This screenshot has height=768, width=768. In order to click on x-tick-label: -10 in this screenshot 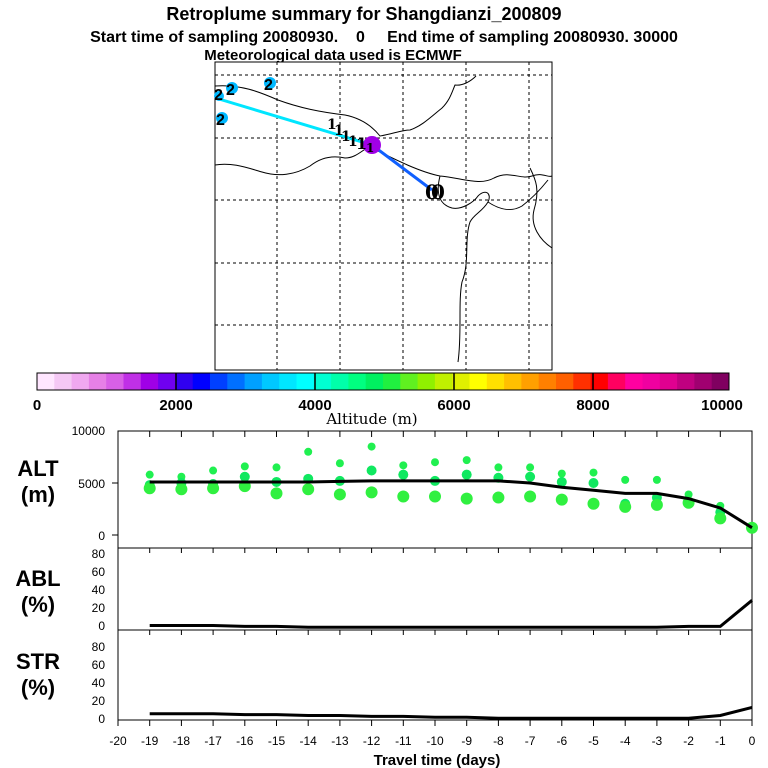, I will do `click(435, 741)`.